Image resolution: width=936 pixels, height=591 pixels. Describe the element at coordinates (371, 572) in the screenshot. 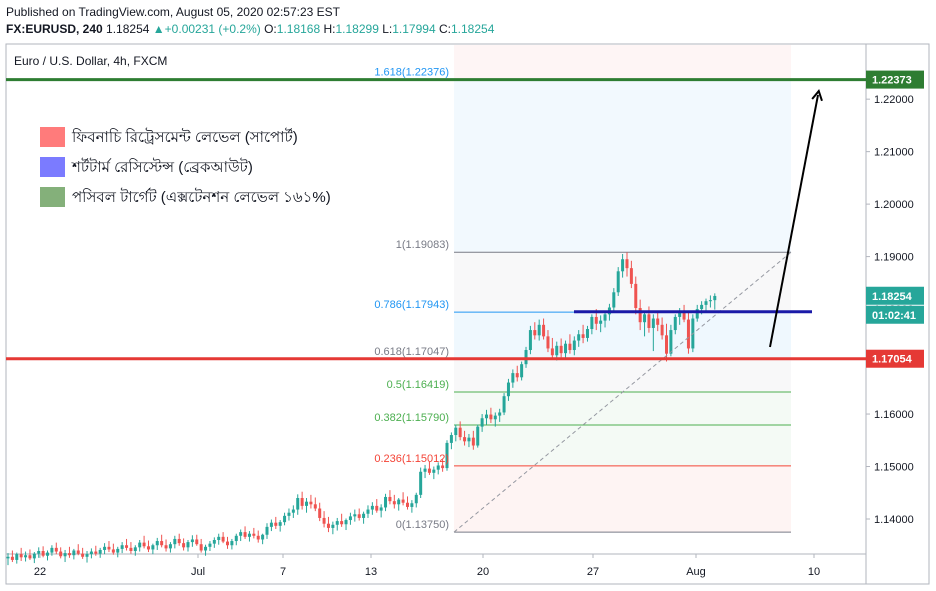

I see `x-tick-label: 13` at that location.